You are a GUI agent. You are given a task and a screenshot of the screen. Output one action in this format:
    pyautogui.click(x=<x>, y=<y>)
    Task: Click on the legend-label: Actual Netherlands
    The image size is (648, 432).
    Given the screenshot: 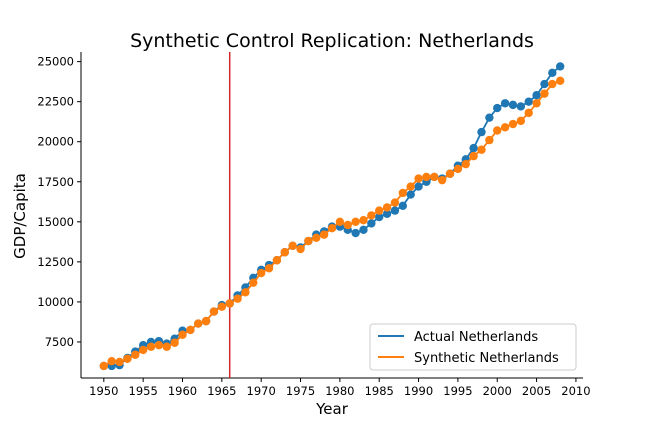 What is the action you would take?
    pyautogui.click(x=476, y=337)
    